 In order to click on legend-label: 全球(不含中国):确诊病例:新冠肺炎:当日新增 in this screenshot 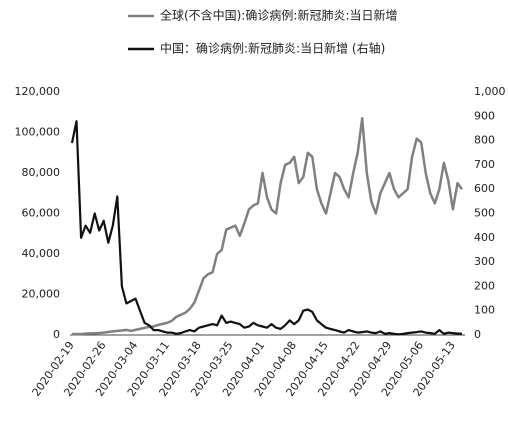, I will do `click(279, 15)`.